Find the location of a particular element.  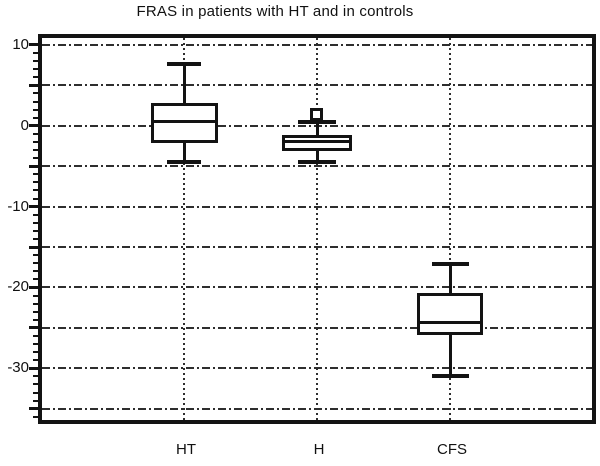

whisker-stem-bottom-h is located at coordinates (317, 156).